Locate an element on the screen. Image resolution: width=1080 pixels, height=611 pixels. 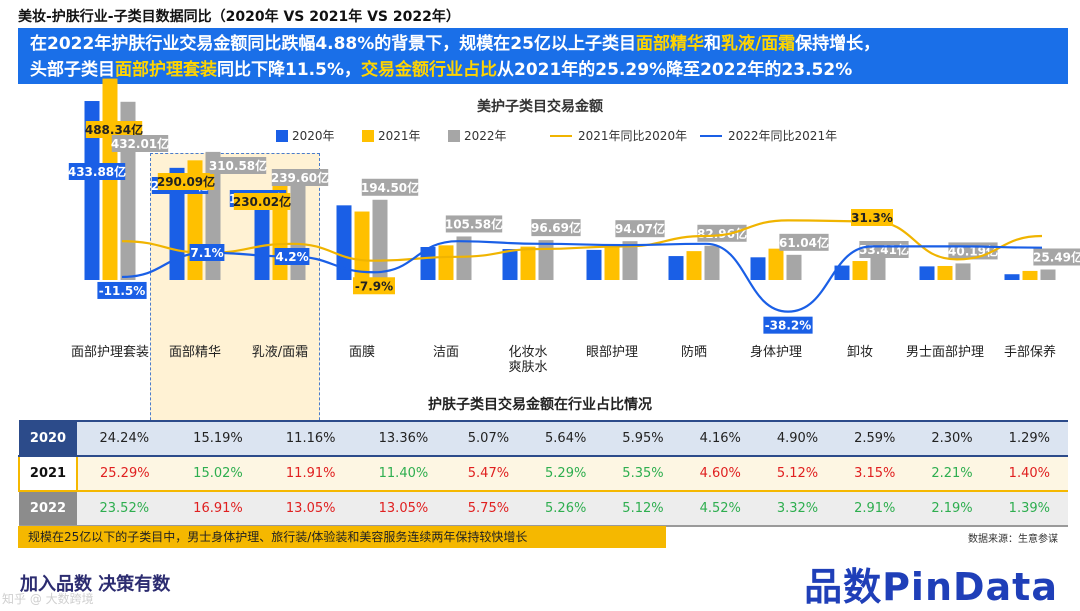
pct-label: -11.5% is located at coordinates (122, 291).